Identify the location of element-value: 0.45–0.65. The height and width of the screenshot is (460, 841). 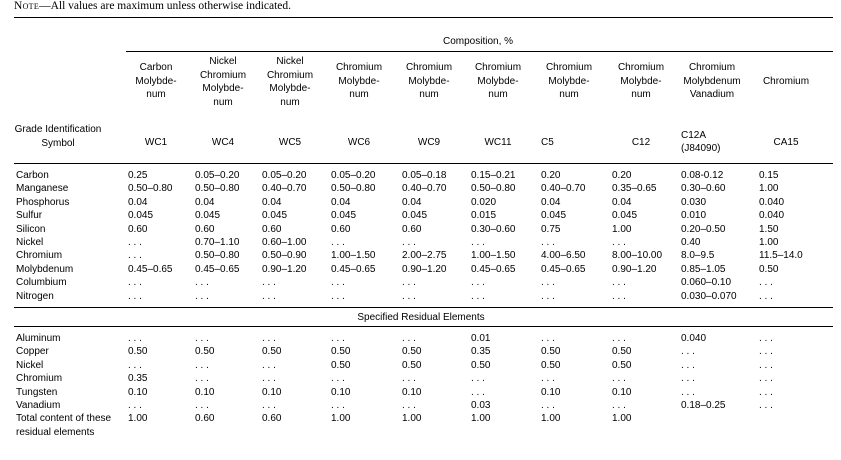
(217, 269).